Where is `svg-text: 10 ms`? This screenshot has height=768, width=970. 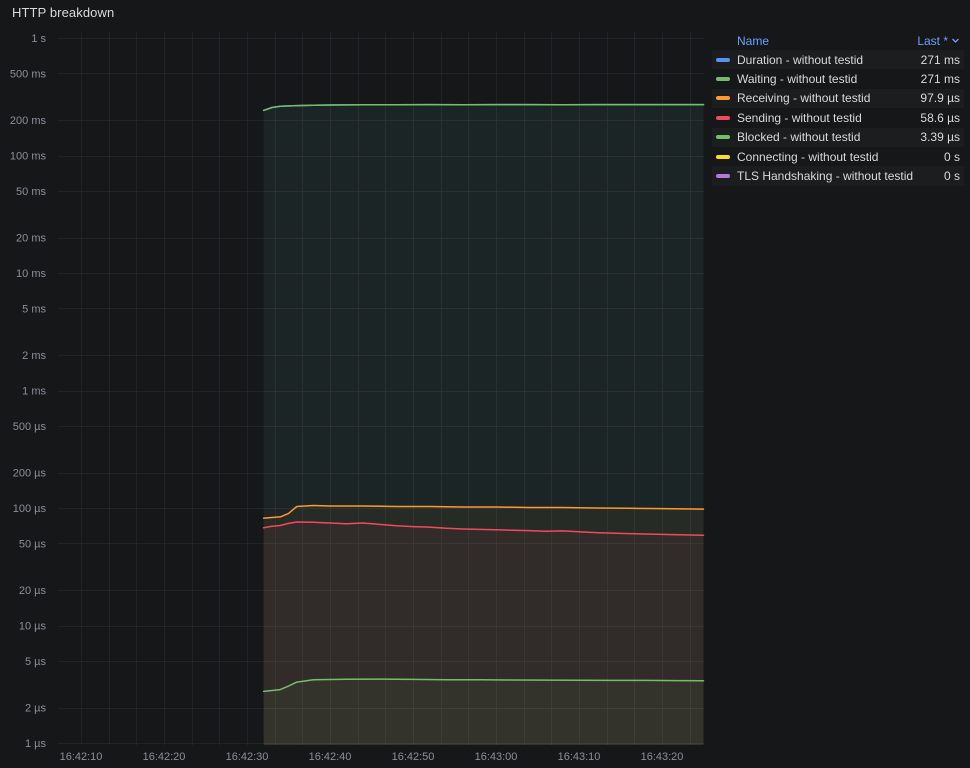 svg-text: 10 ms is located at coordinates (31, 274).